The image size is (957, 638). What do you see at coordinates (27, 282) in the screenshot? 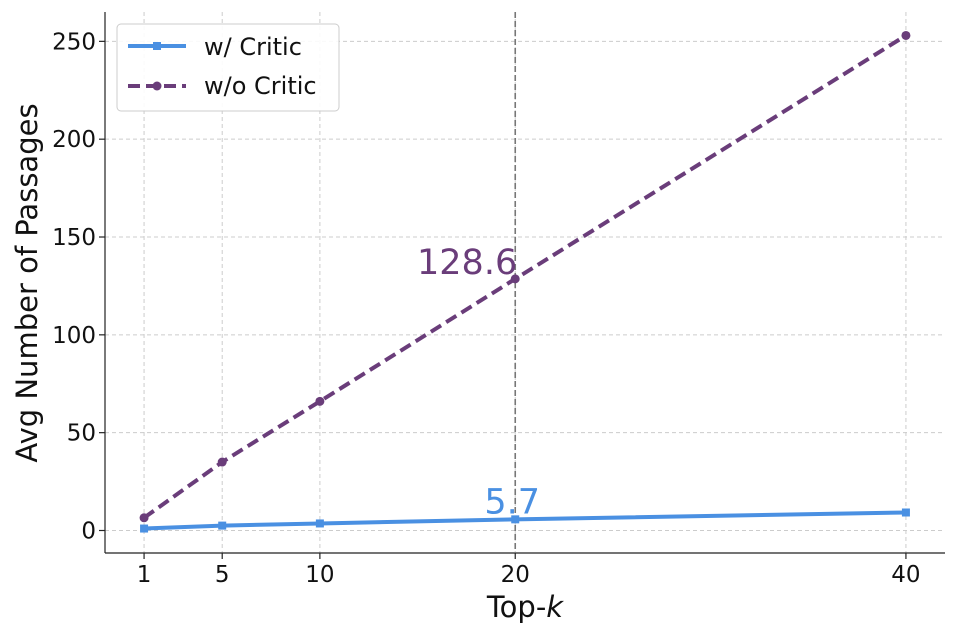
I see `y-axis-title: Avg Number of Passages` at bounding box center [27, 282].